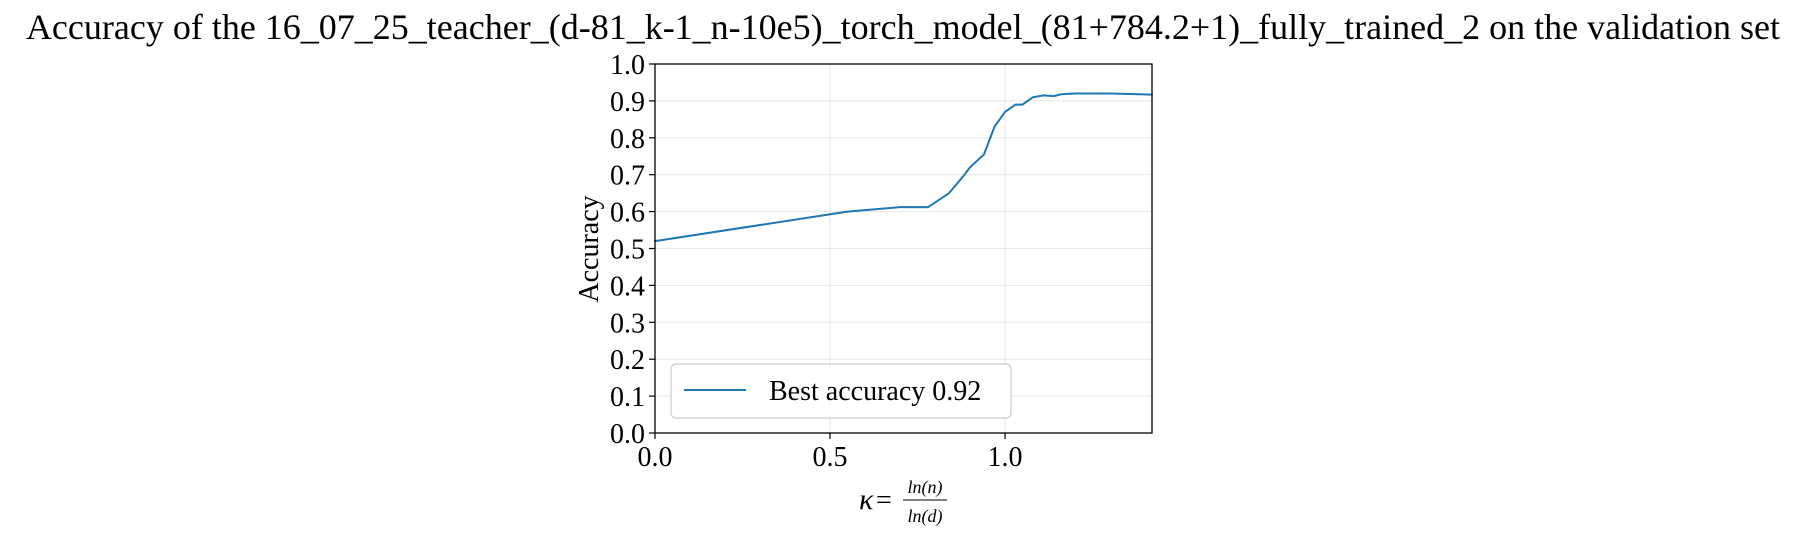 Image resolution: width=1807 pixels, height=538 pixels. I want to click on y-tick-label: 0.6, so click(627, 213).